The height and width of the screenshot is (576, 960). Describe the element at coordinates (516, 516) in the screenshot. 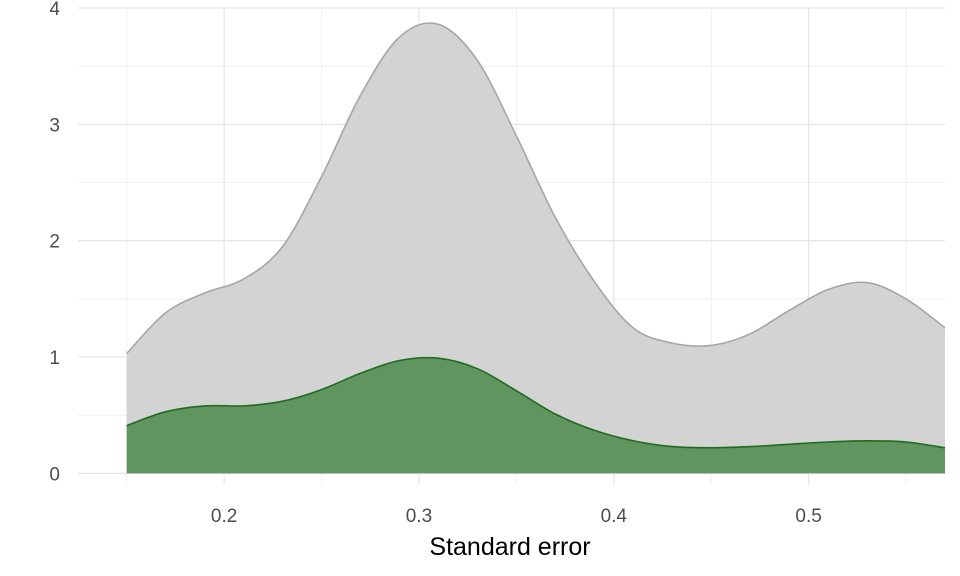

I see `x-tick-labels: 0.2 0.3 0.4 0.5` at that location.